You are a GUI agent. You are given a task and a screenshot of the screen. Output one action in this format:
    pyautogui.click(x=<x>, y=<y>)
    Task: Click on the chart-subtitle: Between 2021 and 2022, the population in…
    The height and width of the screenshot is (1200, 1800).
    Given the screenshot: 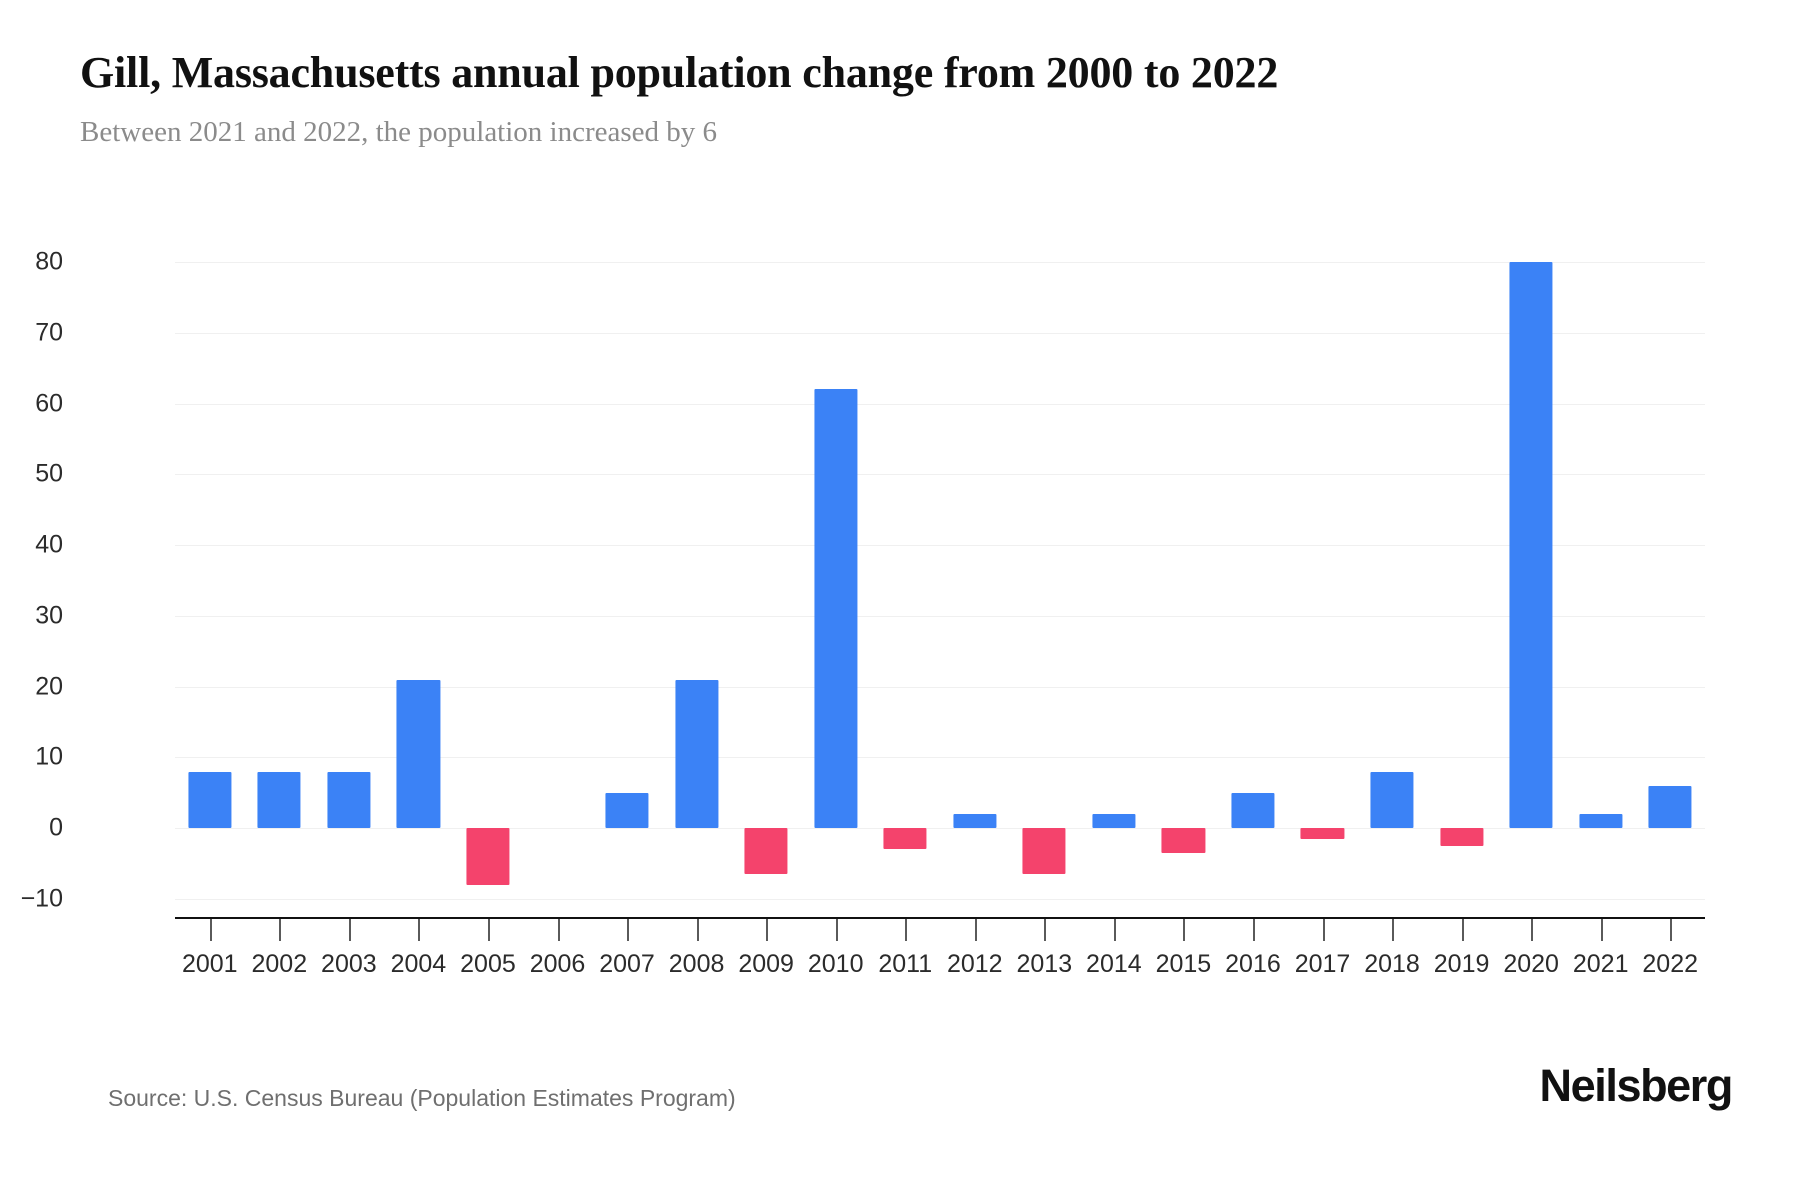 What is the action you would take?
    pyautogui.click(x=399, y=132)
    